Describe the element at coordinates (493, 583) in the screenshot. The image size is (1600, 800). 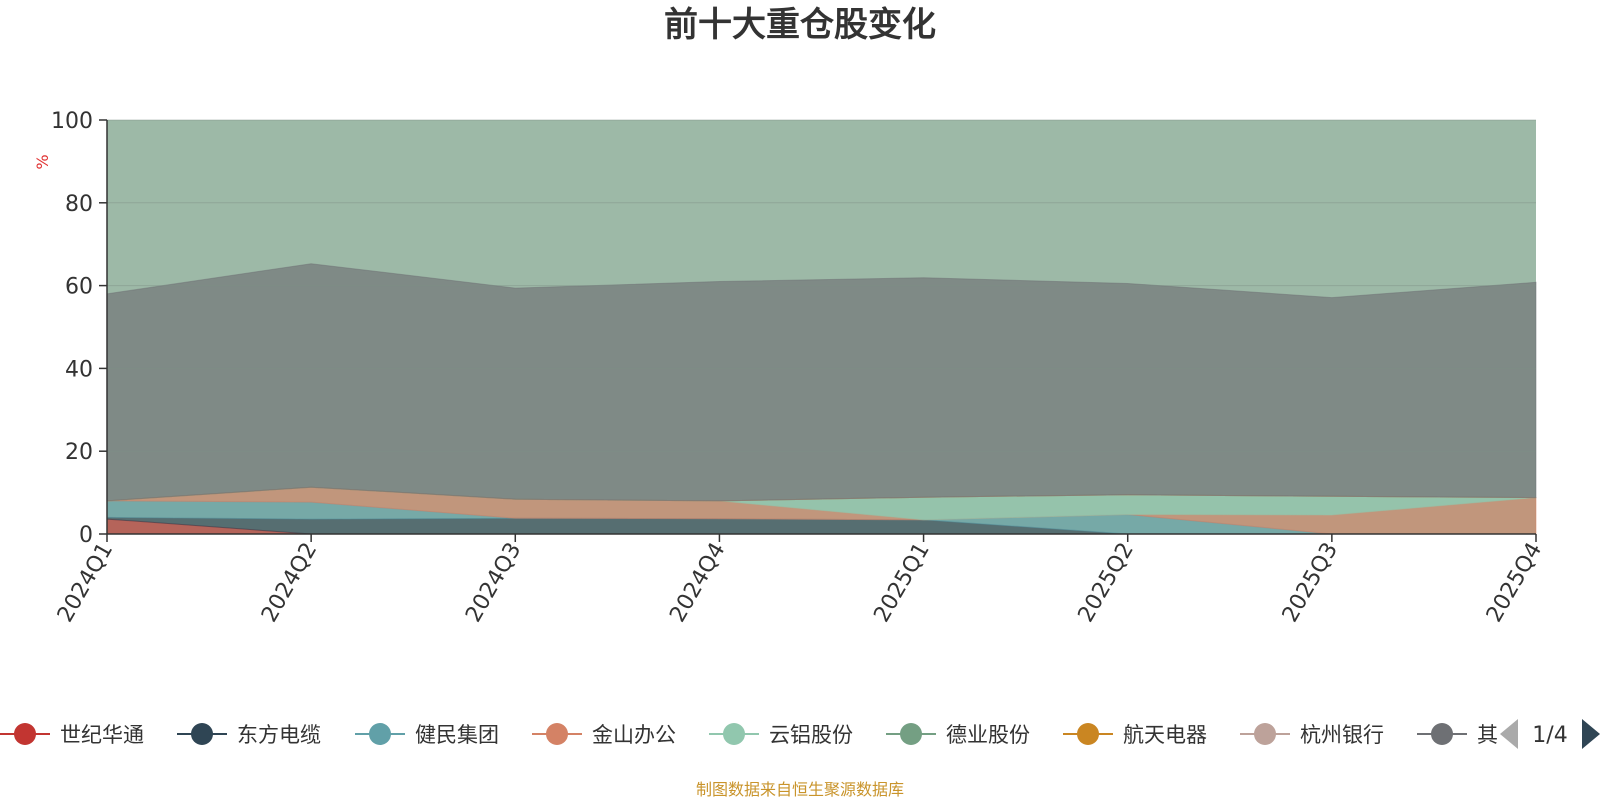
I see `x-tick-label: 2024Q3` at that location.